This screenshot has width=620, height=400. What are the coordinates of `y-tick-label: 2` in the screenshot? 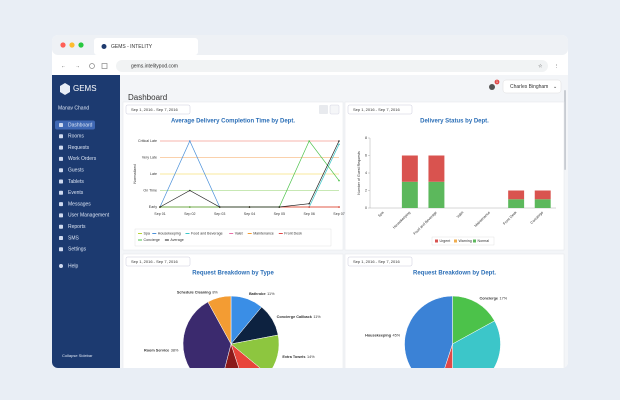 It's located at (366, 190).